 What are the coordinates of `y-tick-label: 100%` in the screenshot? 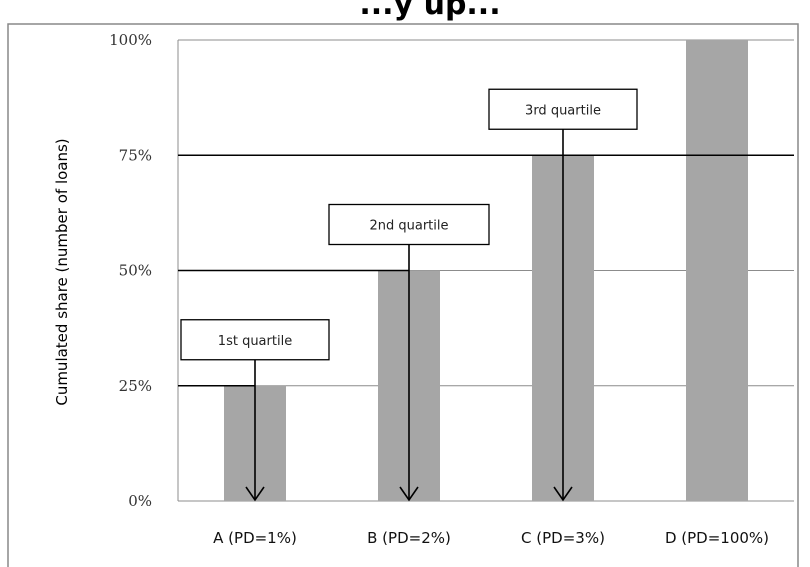 It's located at (130, 40).